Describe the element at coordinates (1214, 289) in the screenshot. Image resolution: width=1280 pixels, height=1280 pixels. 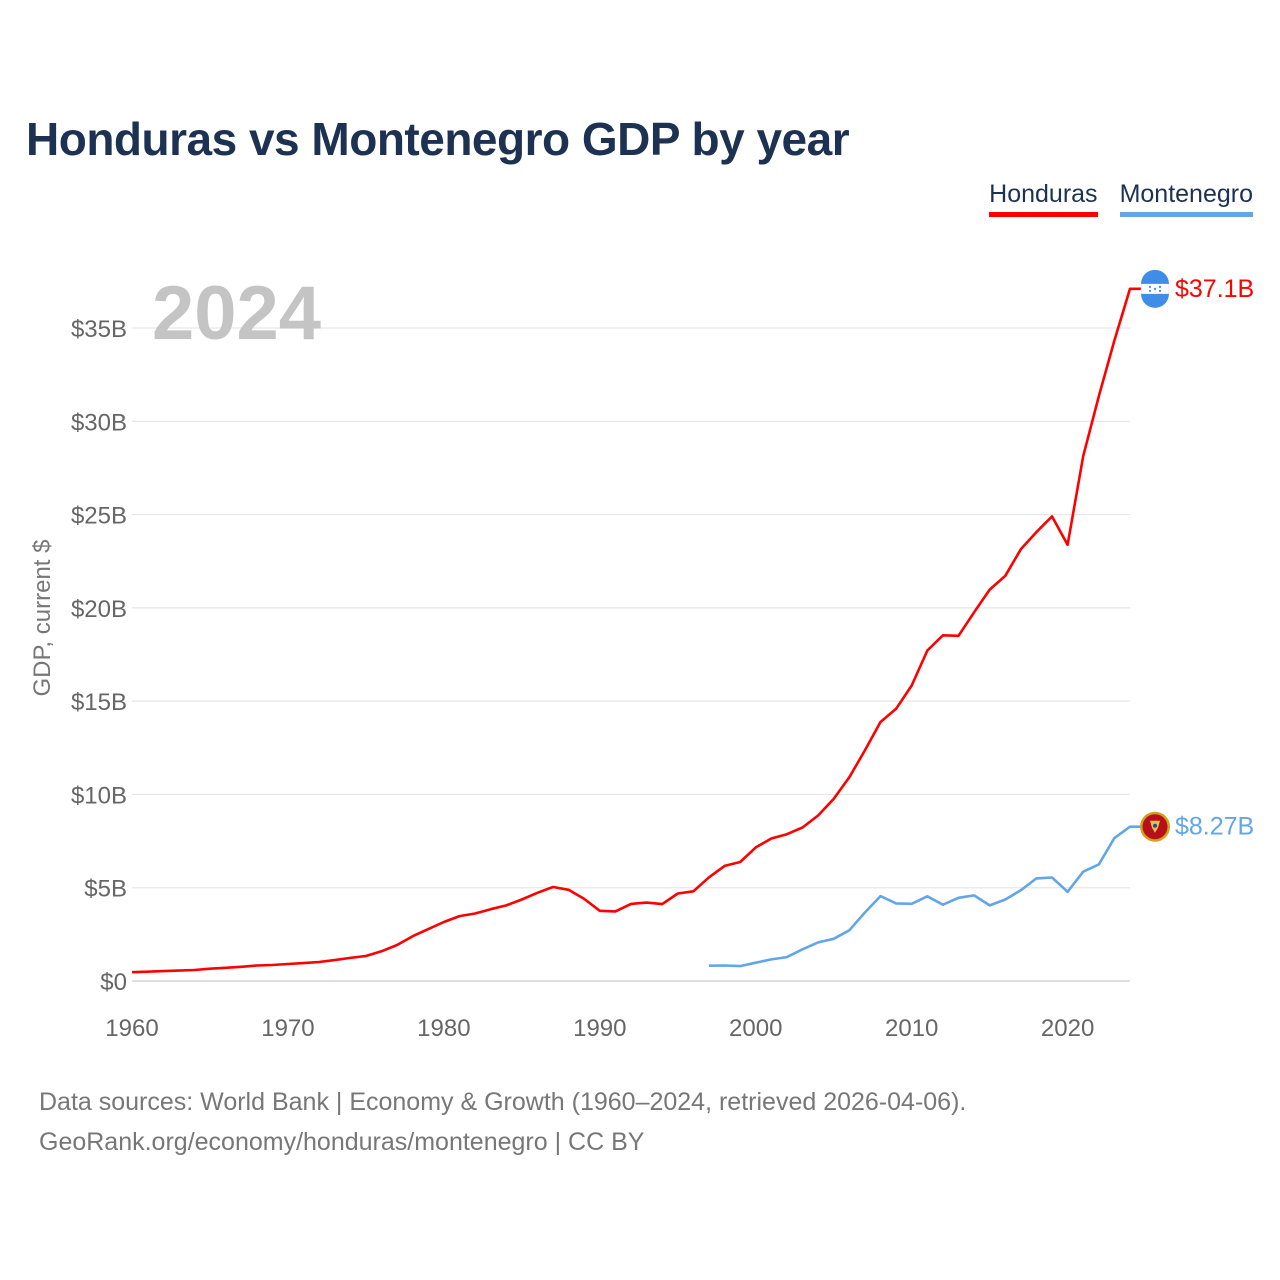
I see `end-value-label-honduras: $37.1B` at that location.